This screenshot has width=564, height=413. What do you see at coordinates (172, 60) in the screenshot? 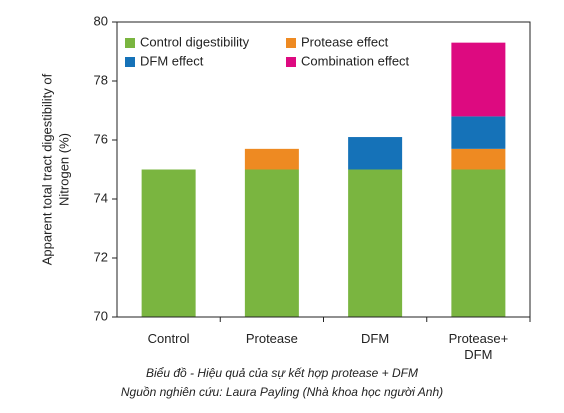
I see `legend-label: DFM effect` at bounding box center [172, 60].